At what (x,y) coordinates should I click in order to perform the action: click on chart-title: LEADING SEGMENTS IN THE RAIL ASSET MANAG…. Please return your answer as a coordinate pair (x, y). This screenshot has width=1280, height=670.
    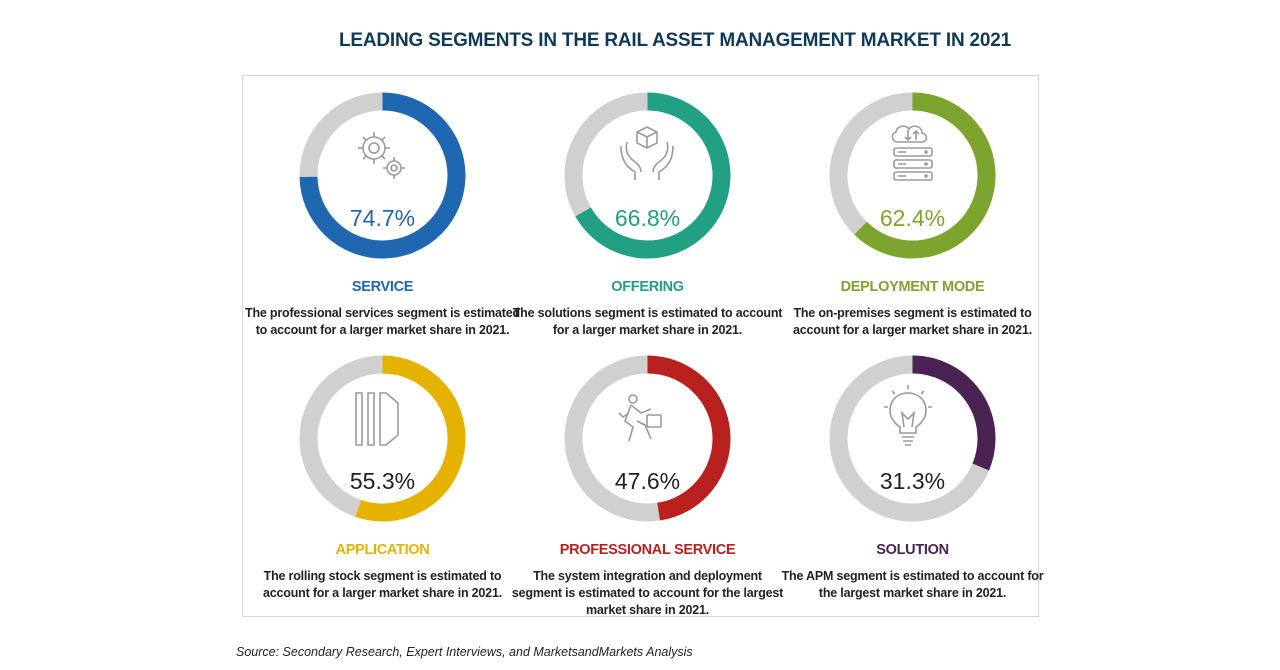
    Looking at the image, I should click on (675, 40).